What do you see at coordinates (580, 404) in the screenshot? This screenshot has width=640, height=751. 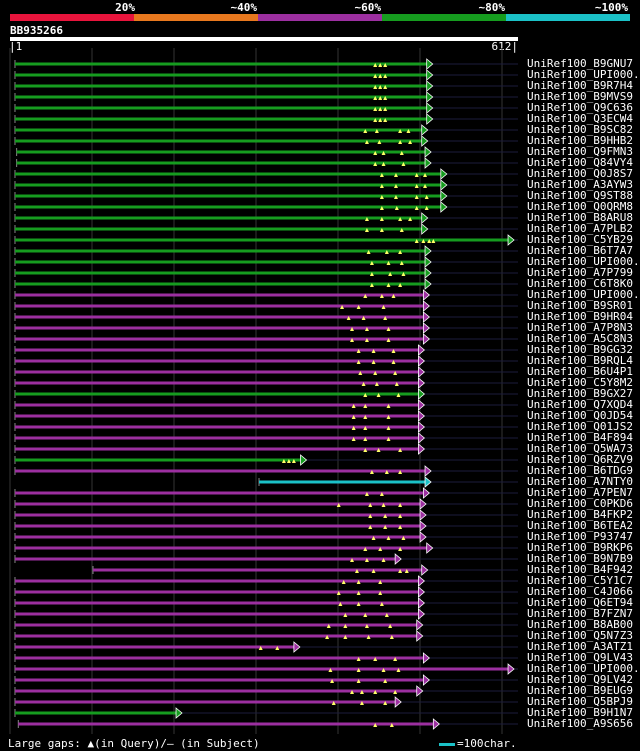 I see `hit-label: UniRef100_Q7XQD4` at bounding box center [580, 404].